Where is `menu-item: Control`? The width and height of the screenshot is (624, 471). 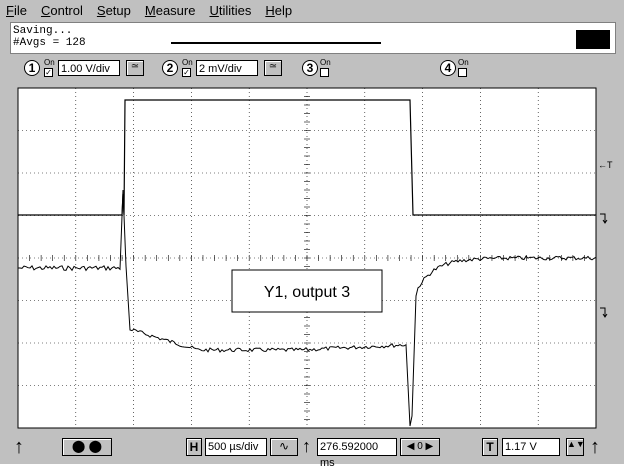 menu-item: Control is located at coordinates (61, 10).